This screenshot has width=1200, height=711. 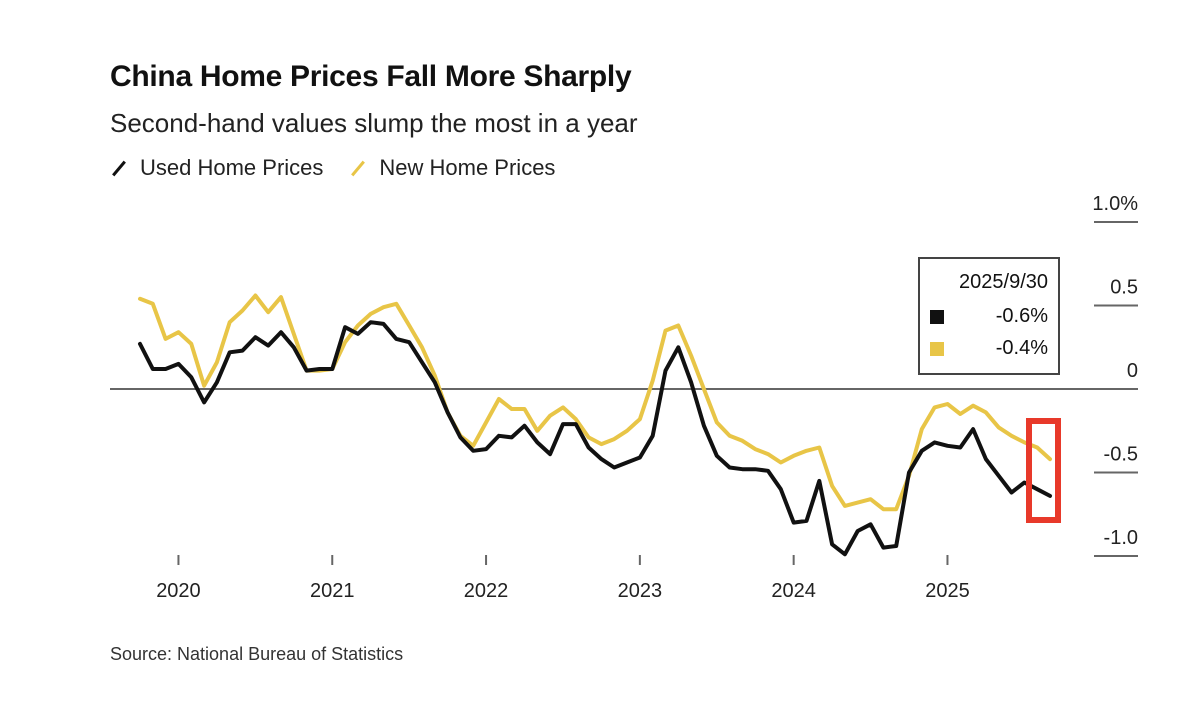 I want to click on legend-item-used: Used Home Prices, so click(x=216, y=168).